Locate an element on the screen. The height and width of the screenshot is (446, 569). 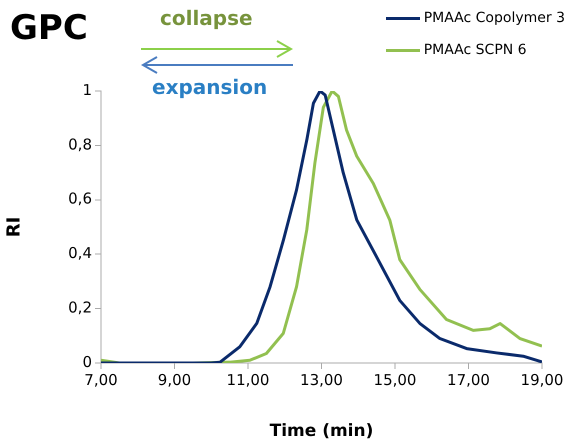
x-tick-label: 11,00 is located at coordinates (248, 379).